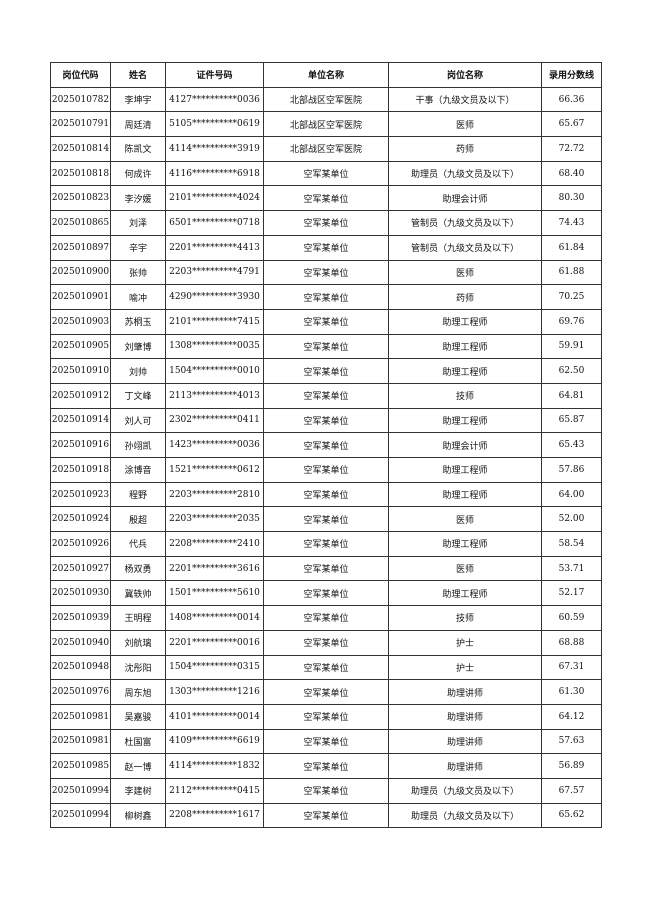 The width and height of the screenshot is (650, 920). I want to click on cell-position-code: 2025010897, so click(80, 247).